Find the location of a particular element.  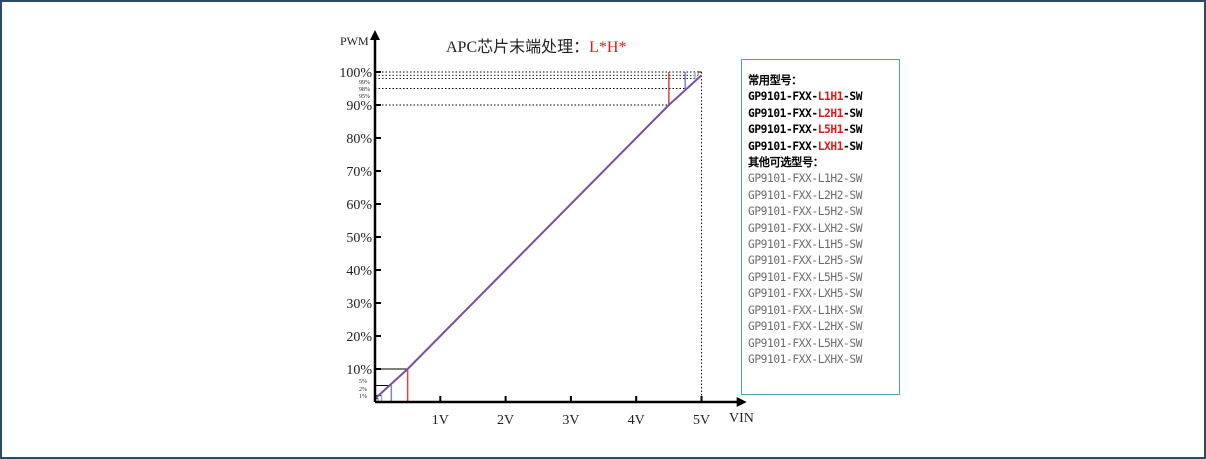

x-axis-label: VIN is located at coordinates (741, 418).